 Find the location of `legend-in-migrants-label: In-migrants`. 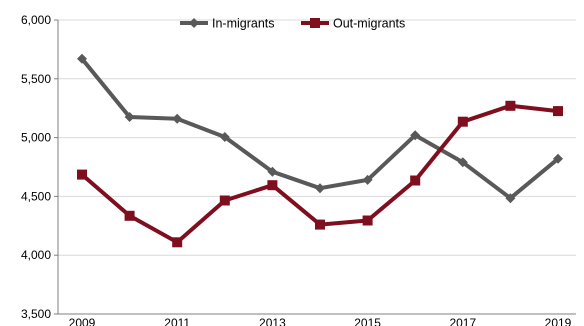

legend-in-migrants-label: In-migrants is located at coordinates (243, 24).